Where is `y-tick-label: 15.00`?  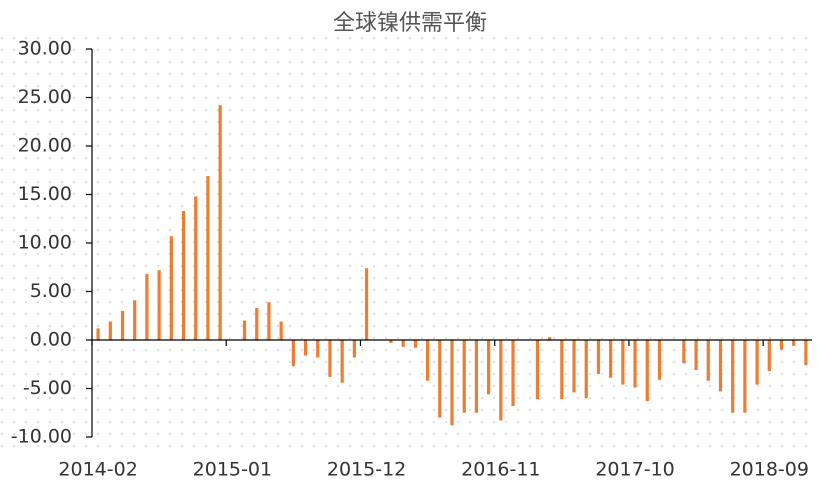
y-tick-label: 15.00 is located at coordinates (45, 194).